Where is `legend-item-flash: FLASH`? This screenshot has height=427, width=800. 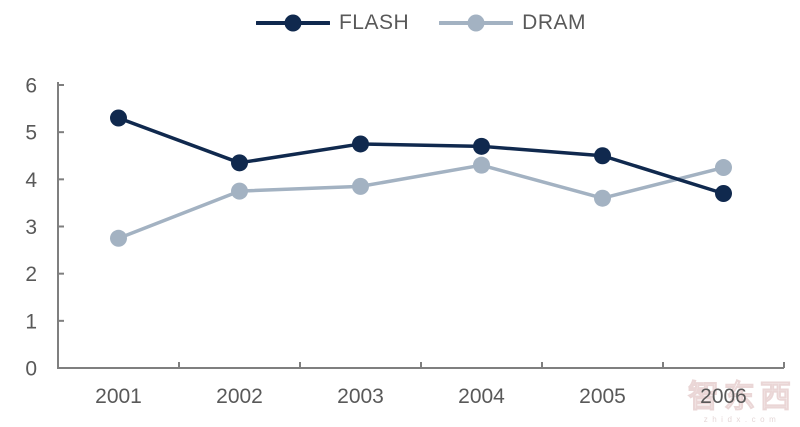
legend-item-flash: FLASH is located at coordinates (332, 23).